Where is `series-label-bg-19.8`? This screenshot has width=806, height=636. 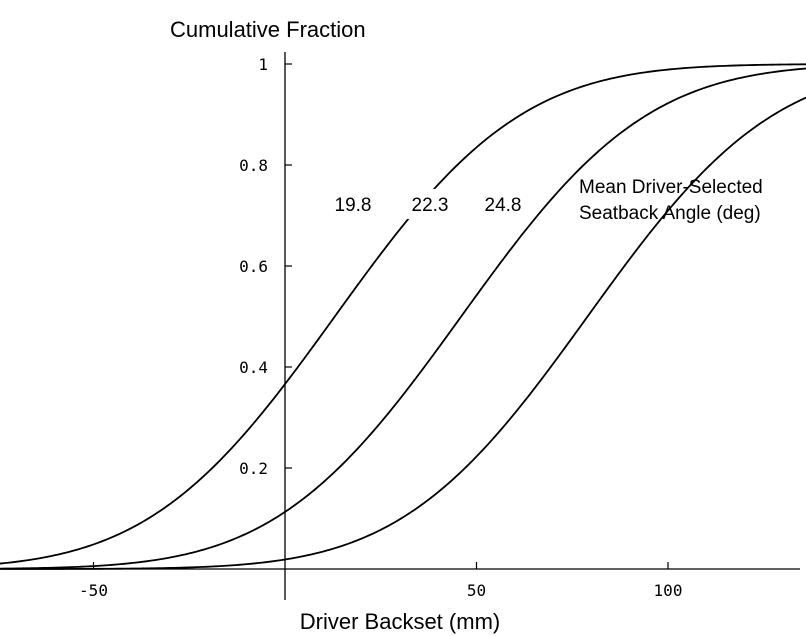
series-label-bg-19.8 is located at coordinates (353, 204).